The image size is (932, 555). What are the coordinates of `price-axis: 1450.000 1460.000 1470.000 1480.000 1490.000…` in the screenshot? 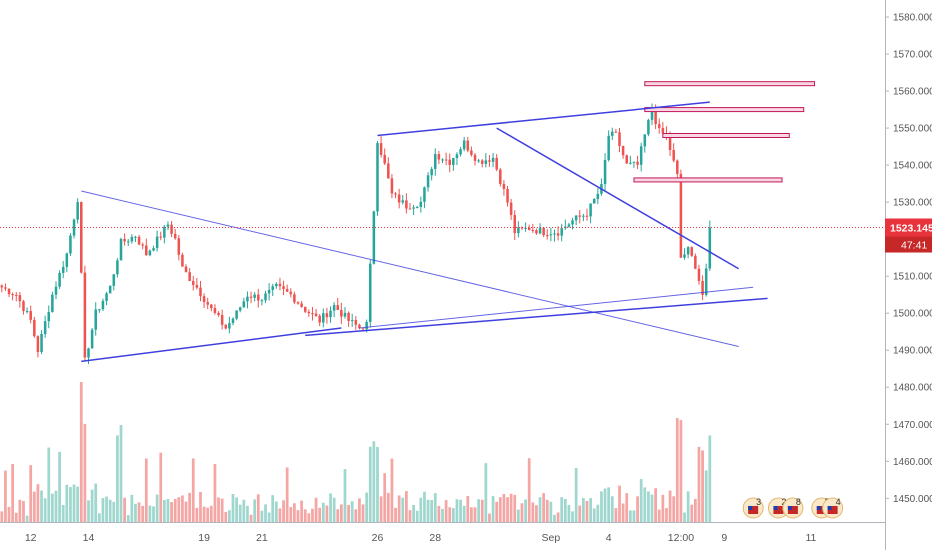 It's located at (908, 275).